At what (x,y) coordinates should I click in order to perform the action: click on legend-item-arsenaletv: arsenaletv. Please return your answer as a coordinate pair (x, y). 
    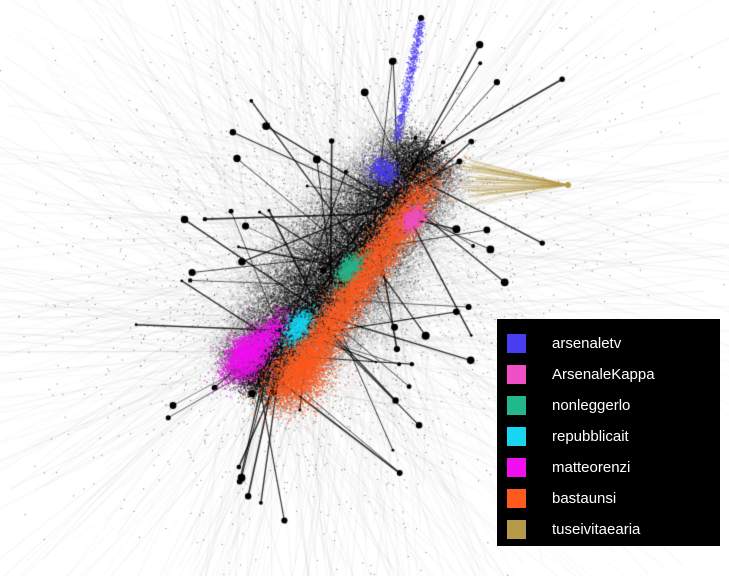
    Looking at the image, I should click on (613, 343).